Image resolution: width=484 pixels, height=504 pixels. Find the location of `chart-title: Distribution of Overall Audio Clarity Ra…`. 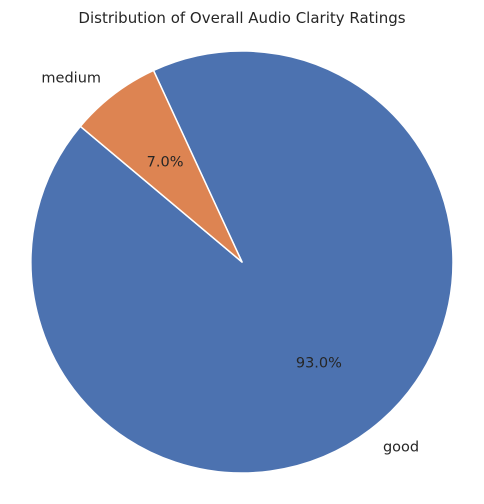

chart-title: Distribution of Overall Audio Clarity Ra… is located at coordinates (241, 18).